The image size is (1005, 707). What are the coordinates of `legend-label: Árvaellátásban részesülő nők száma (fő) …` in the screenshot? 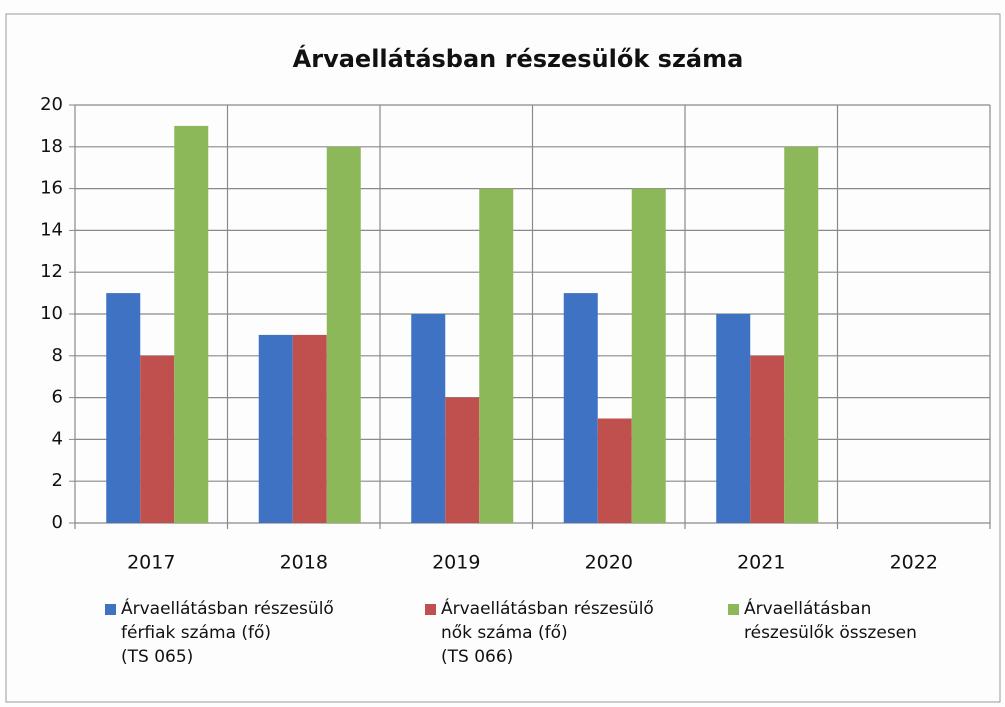 It's located at (547, 633).